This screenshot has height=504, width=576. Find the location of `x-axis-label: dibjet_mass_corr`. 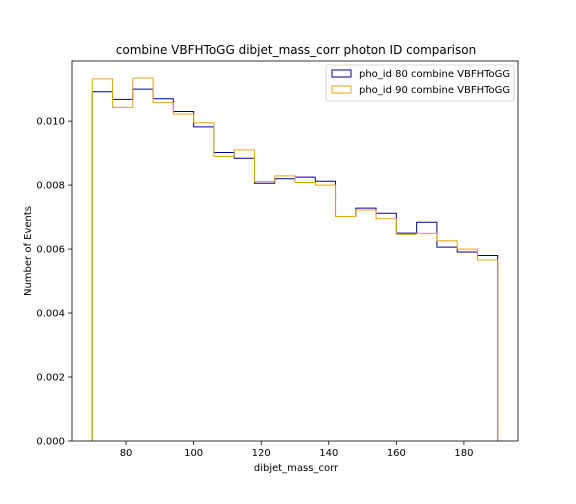

x-axis-label: dibjet_mass_corr is located at coordinates (296, 468).